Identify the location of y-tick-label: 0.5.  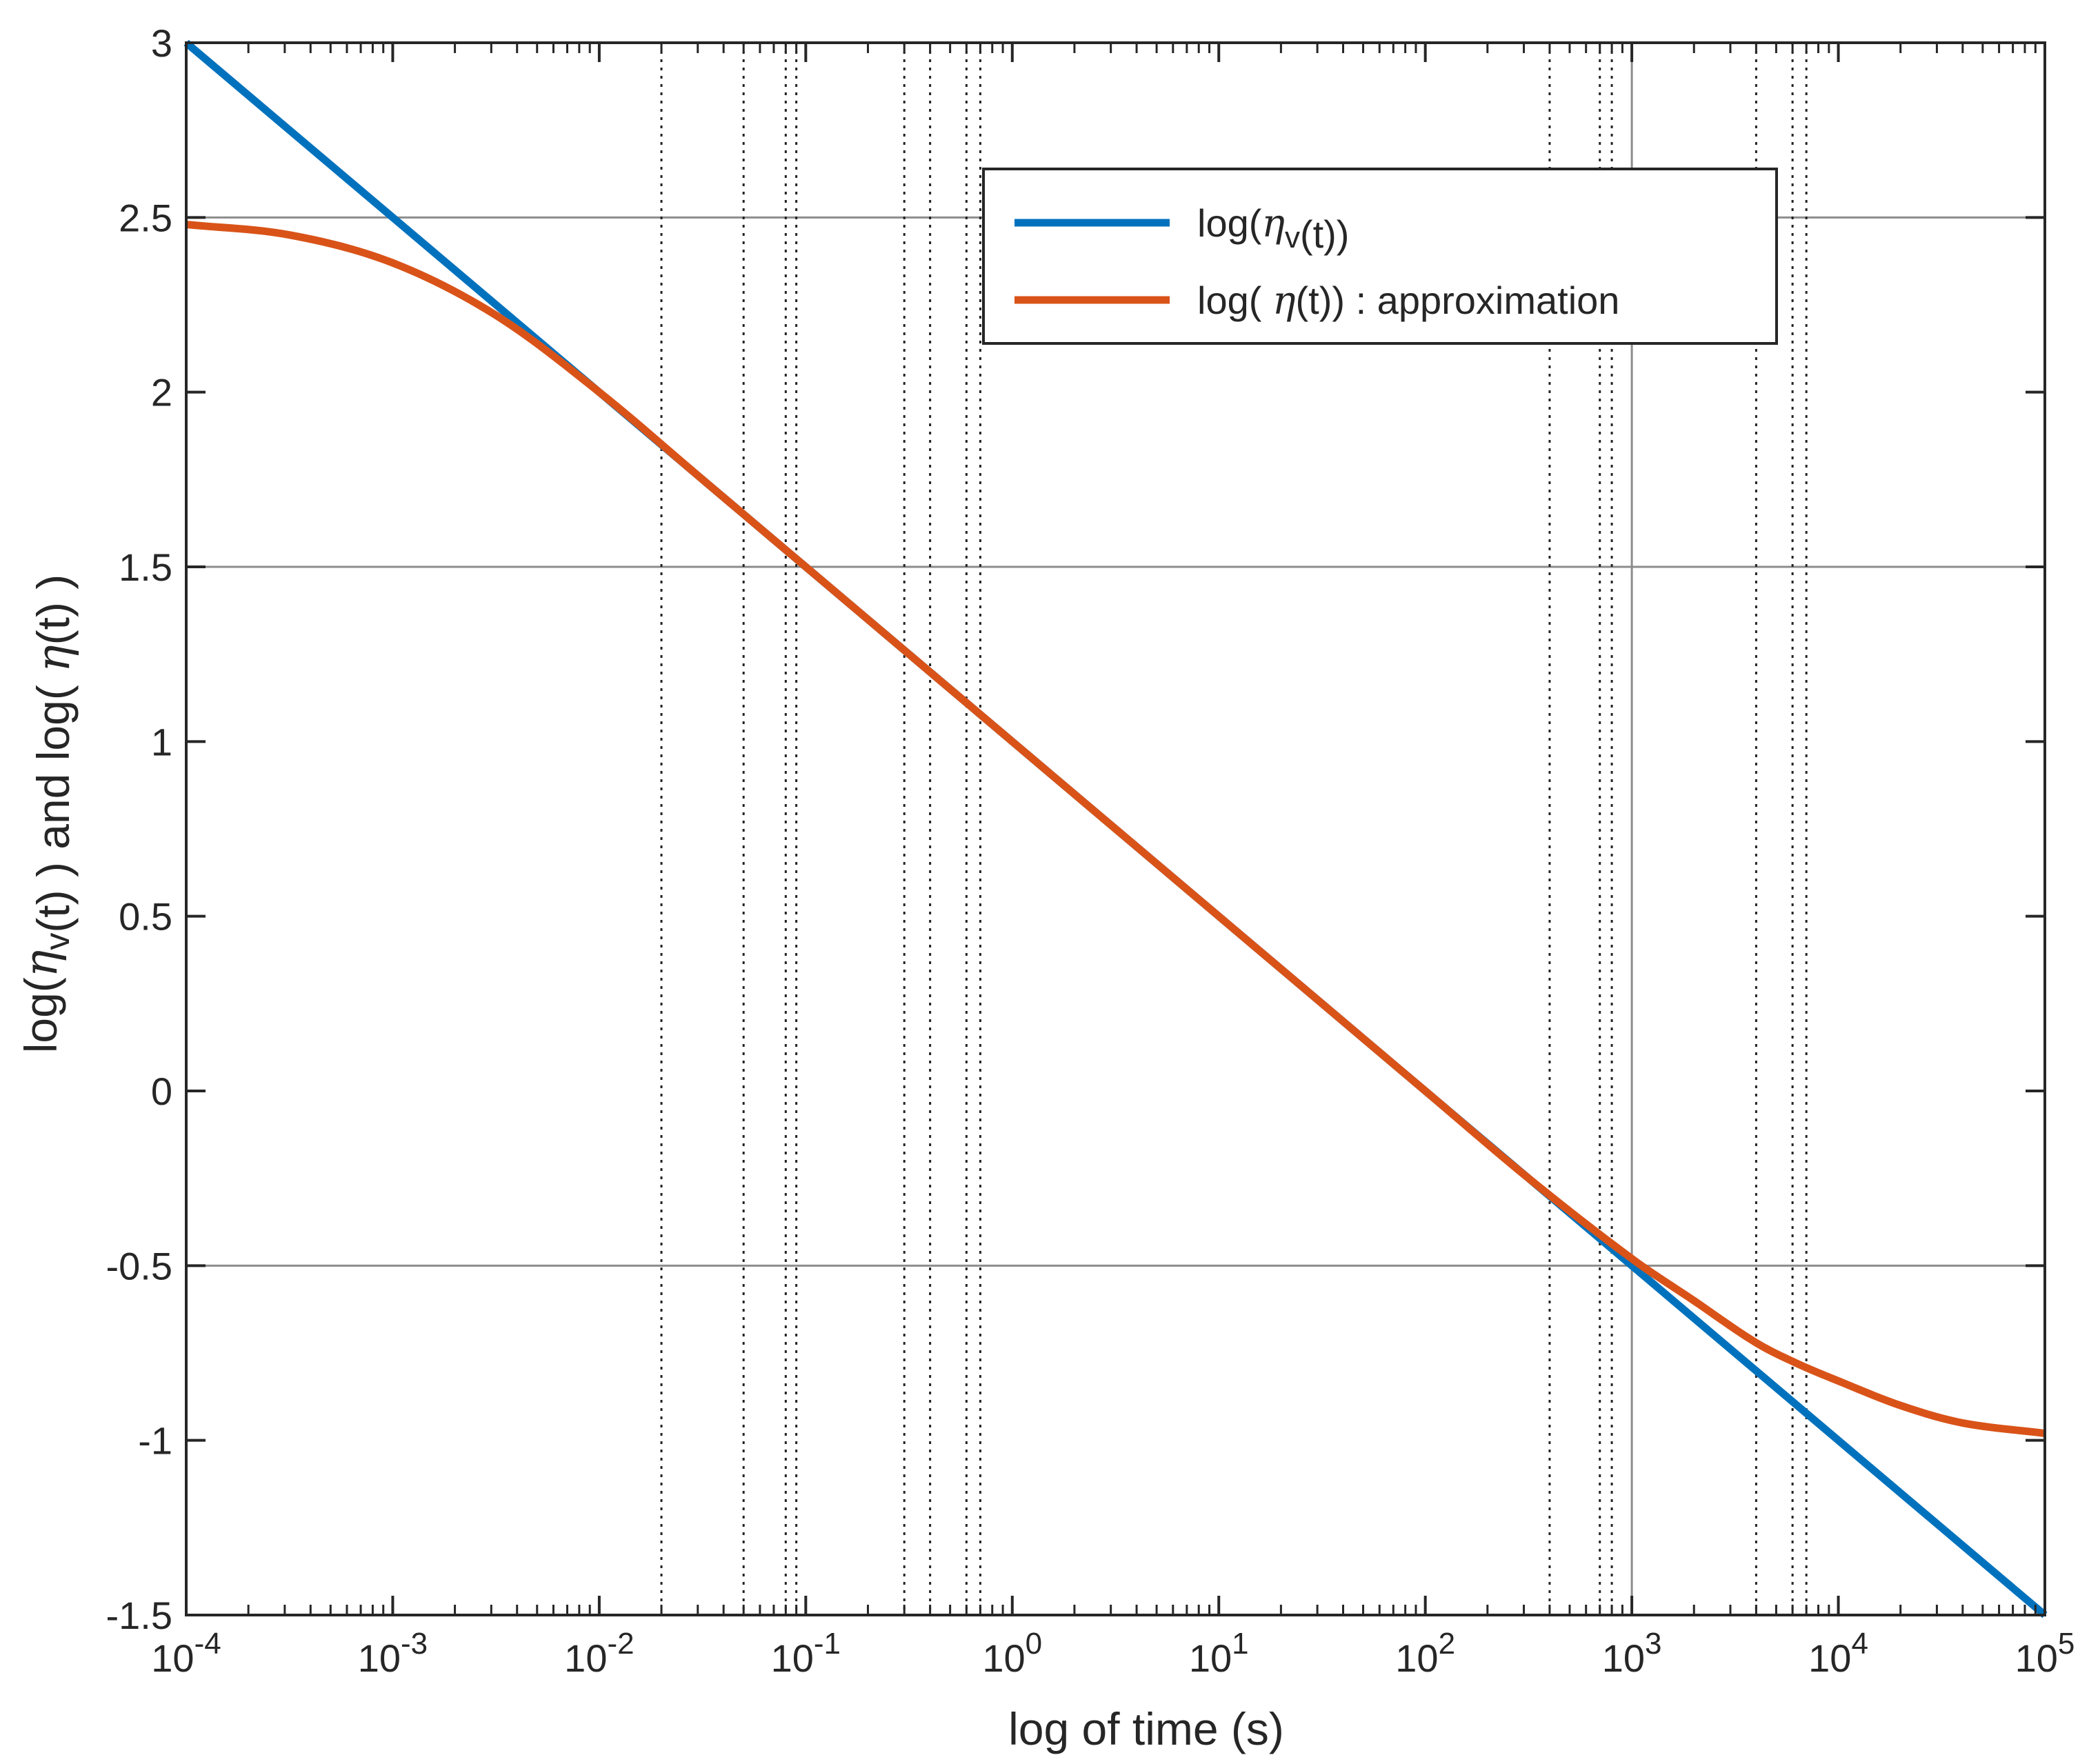
(145, 917).